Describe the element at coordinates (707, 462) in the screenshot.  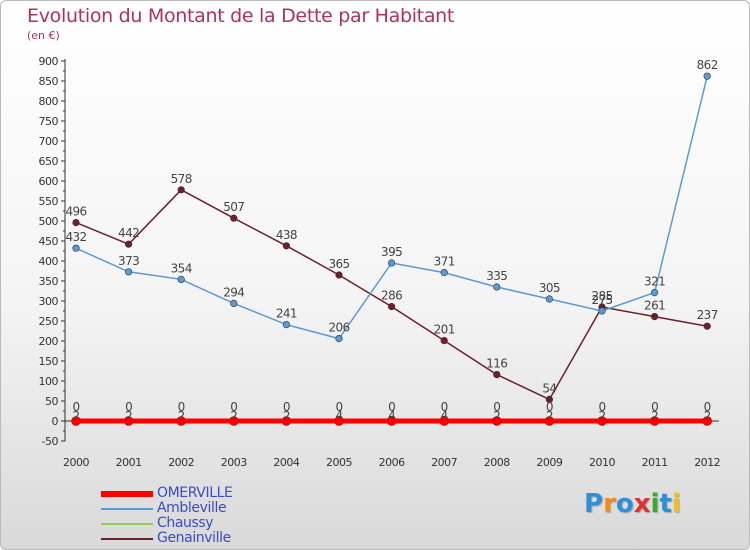
I see `x-tick-label: 2012` at that location.